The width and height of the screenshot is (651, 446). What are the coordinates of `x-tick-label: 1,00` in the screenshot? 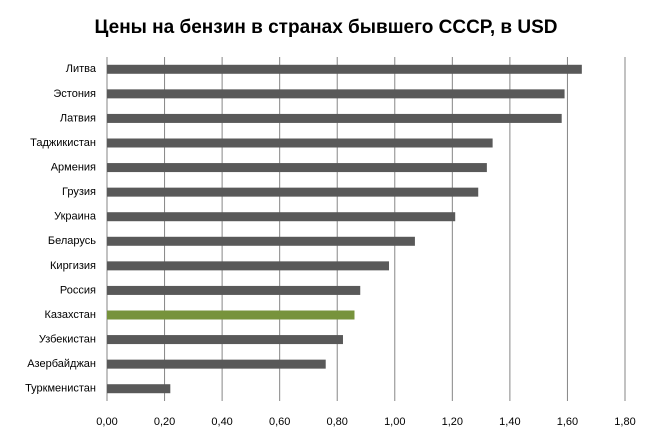 It's located at (394, 422).